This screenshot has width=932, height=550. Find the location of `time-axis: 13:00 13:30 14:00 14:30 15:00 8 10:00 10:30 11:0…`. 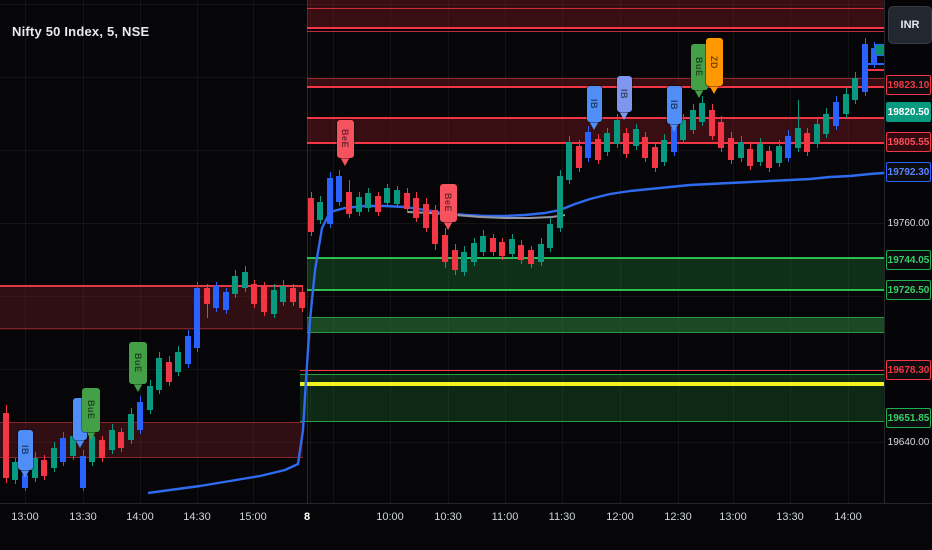

time-axis: 13:00 13:30 14:00 14:30 15:00 8 10:00 10:30 11:0… is located at coordinates (466, 526).